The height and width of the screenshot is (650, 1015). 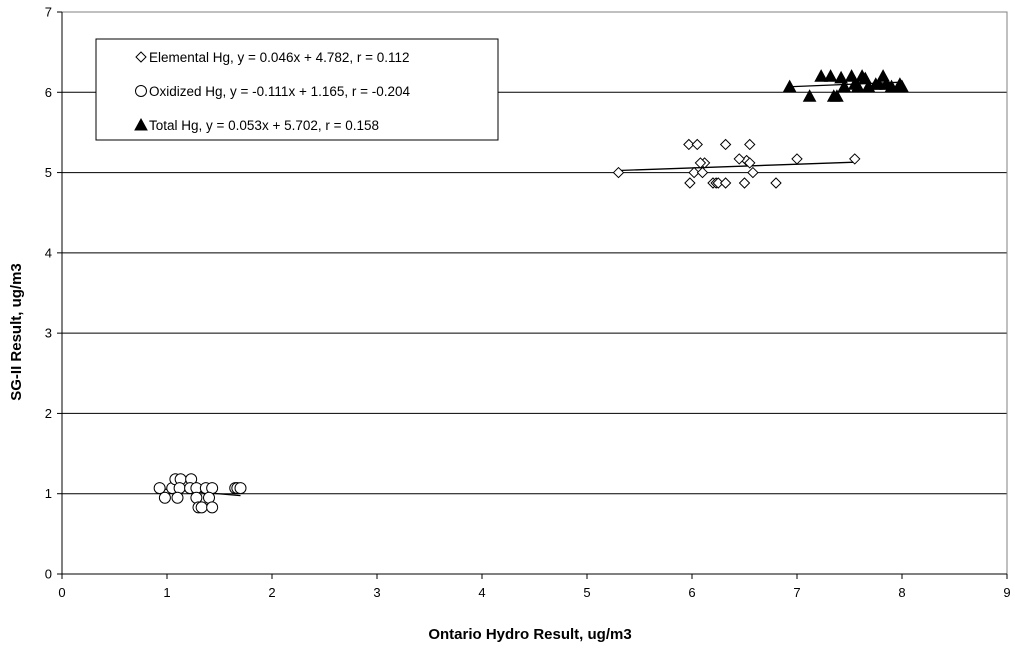 What do you see at coordinates (1006, 592) in the screenshot?
I see `x-tick-label: 9` at bounding box center [1006, 592].